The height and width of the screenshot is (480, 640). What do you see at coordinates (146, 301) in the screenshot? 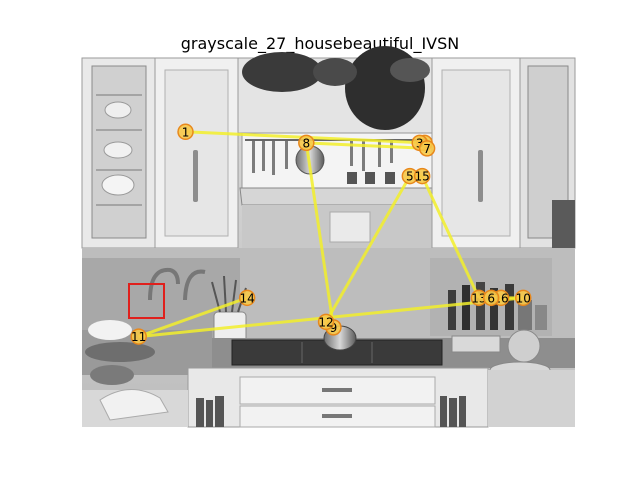
I see `target-box` at bounding box center [146, 301].